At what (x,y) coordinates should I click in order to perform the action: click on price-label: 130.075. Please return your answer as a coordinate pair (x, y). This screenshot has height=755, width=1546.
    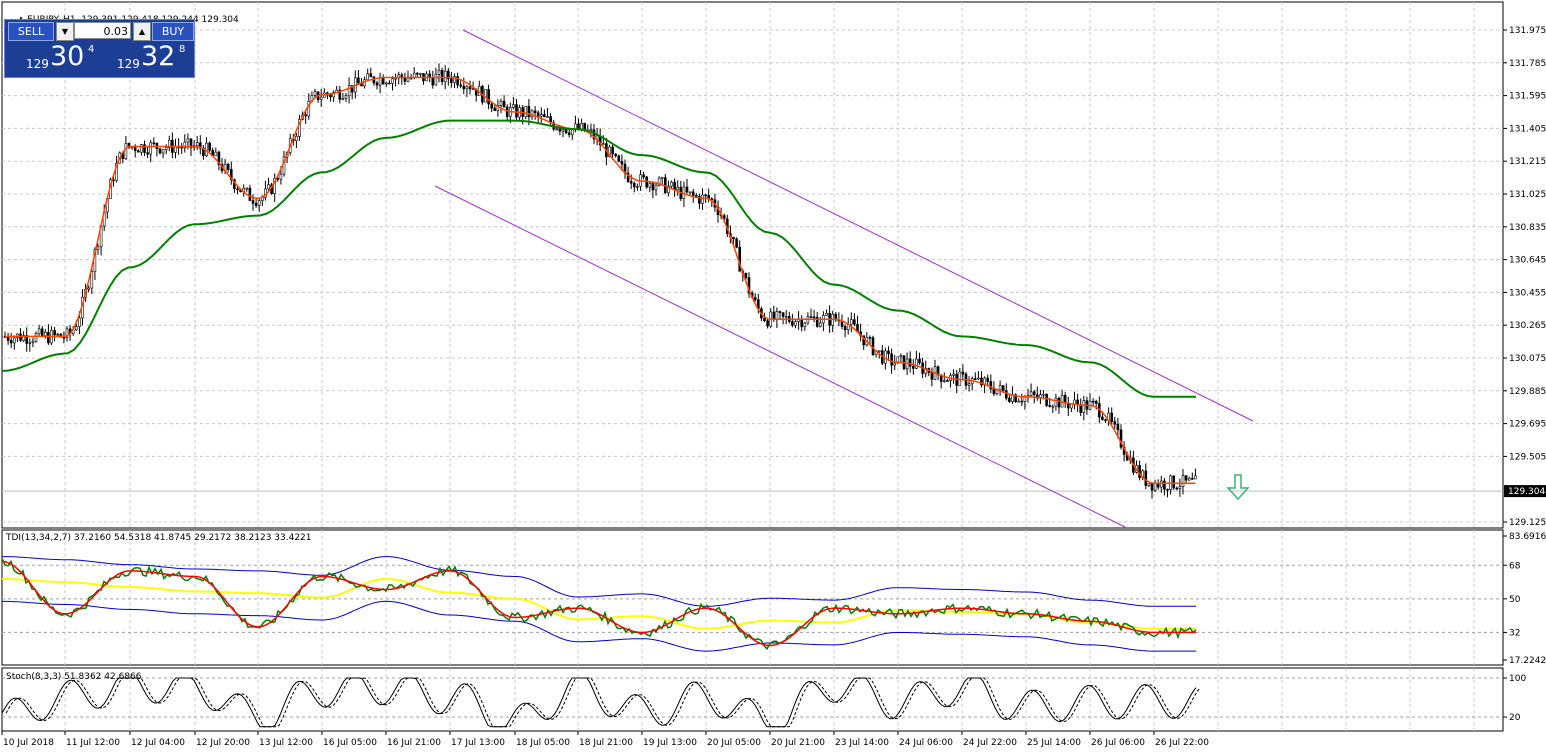
    Looking at the image, I should click on (1527, 359).